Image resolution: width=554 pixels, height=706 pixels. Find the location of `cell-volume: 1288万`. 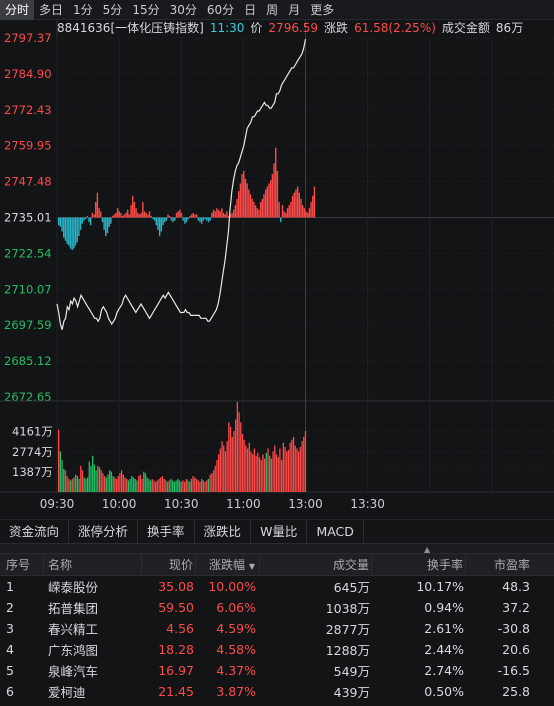

cell-volume: 1288万 is located at coordinates (347, 650).